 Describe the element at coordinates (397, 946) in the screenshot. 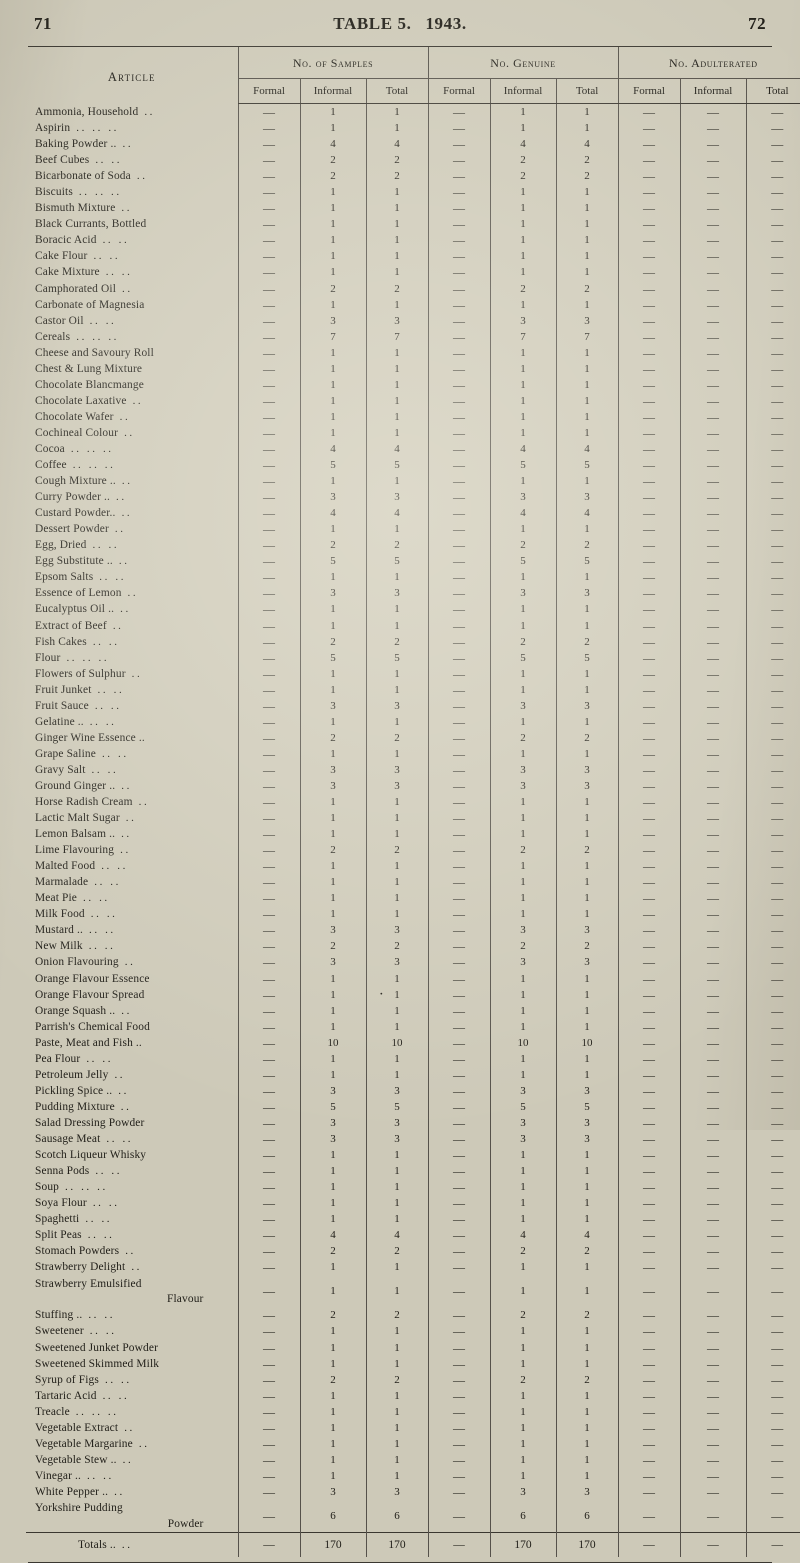

I see `cell-samples-total: 2` at that location.